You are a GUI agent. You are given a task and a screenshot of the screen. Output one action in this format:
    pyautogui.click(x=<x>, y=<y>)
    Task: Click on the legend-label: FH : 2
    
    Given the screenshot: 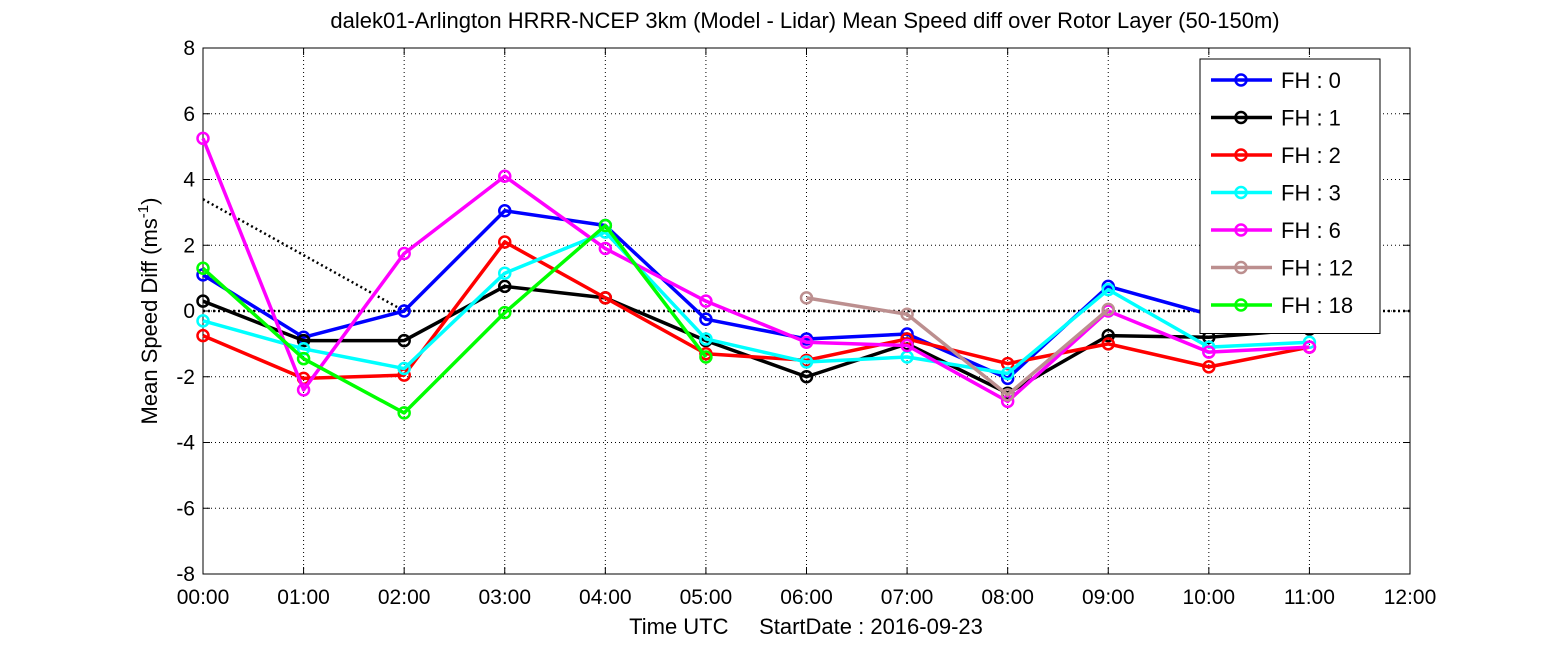 What is the action you would take?
    pyautogui.click(x=1311, y=155)
    